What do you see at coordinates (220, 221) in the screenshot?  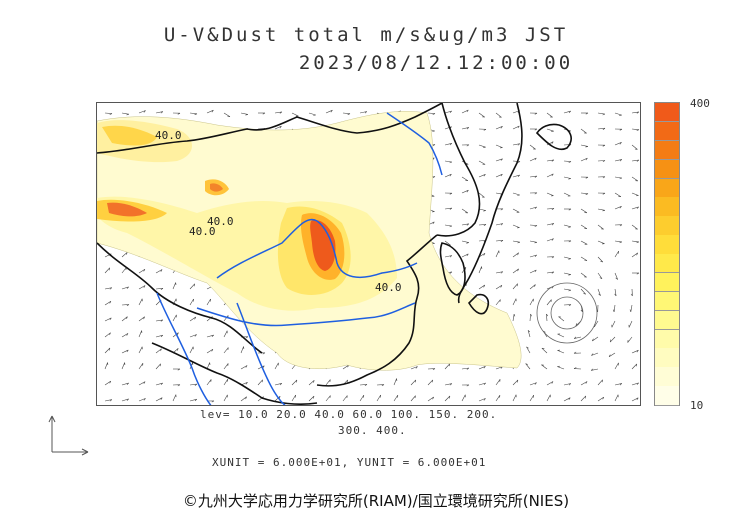 I see `contour-label: 40.0` at bounding box center [220, 221].